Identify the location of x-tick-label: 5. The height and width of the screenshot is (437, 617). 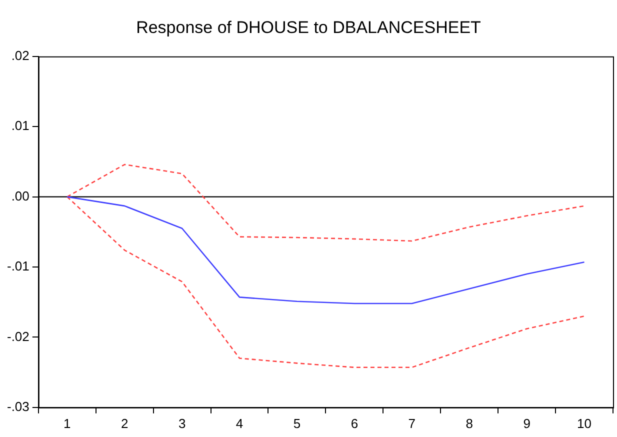
(297, 423).